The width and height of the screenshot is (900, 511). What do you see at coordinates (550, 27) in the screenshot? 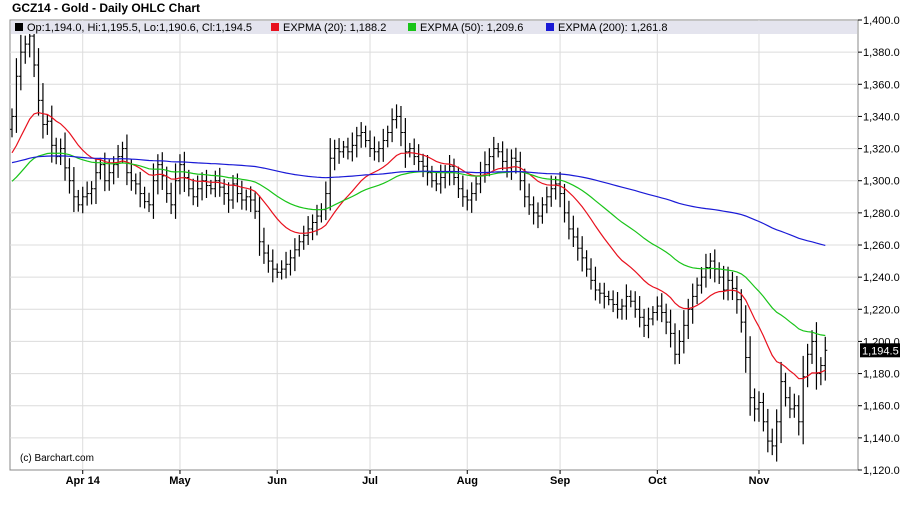
I see `ema200-legend-swatch` at bounding box center [550, 27].